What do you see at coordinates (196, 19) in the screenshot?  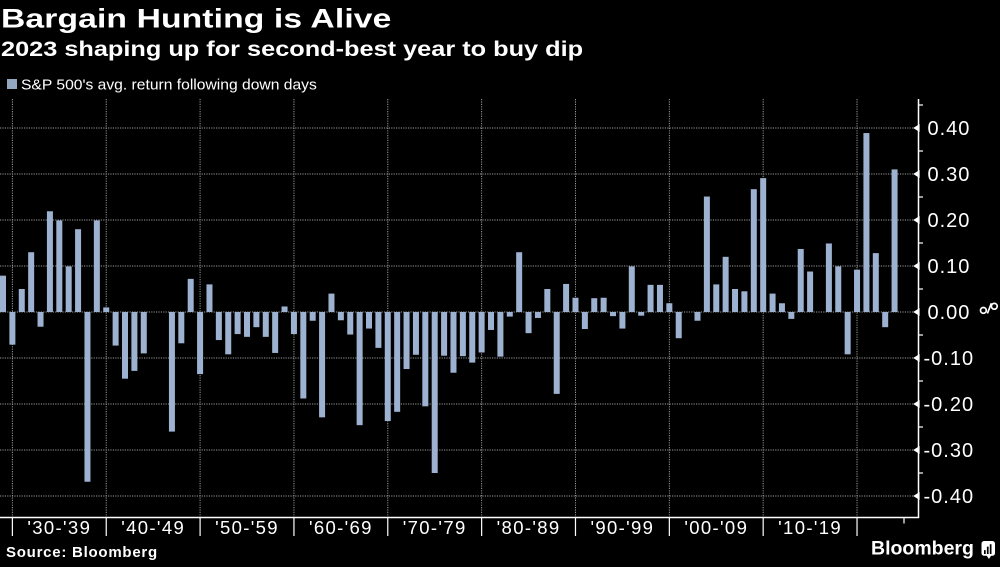 I see `svg-text: Bargain Hunting is Alive` at bounding box center [196, 19].